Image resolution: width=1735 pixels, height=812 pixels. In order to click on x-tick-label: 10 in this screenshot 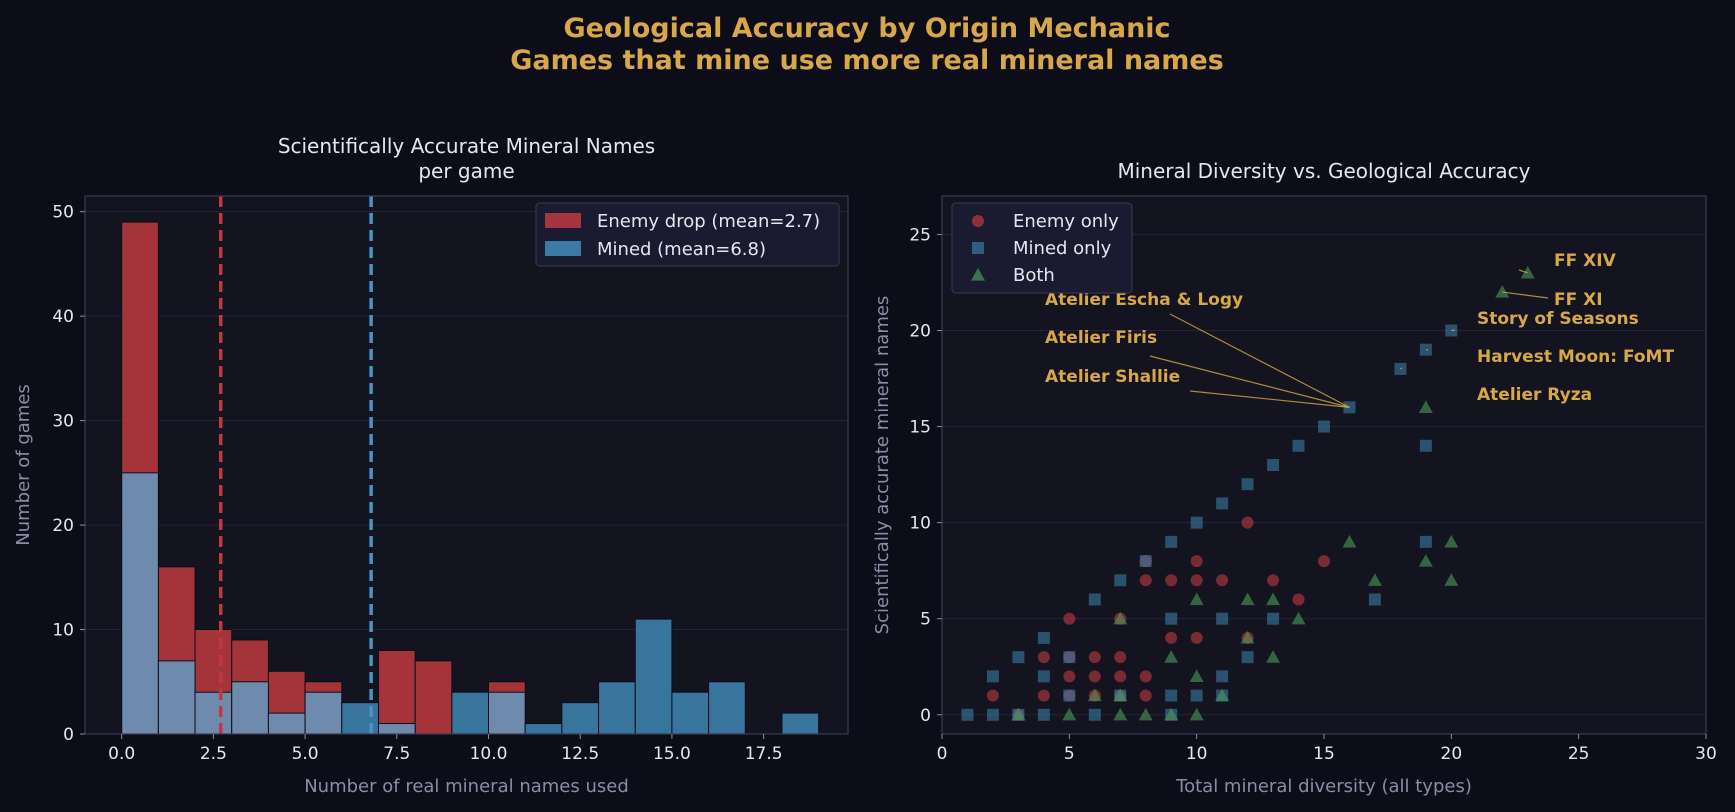, I will do `click(1197, 754)`.